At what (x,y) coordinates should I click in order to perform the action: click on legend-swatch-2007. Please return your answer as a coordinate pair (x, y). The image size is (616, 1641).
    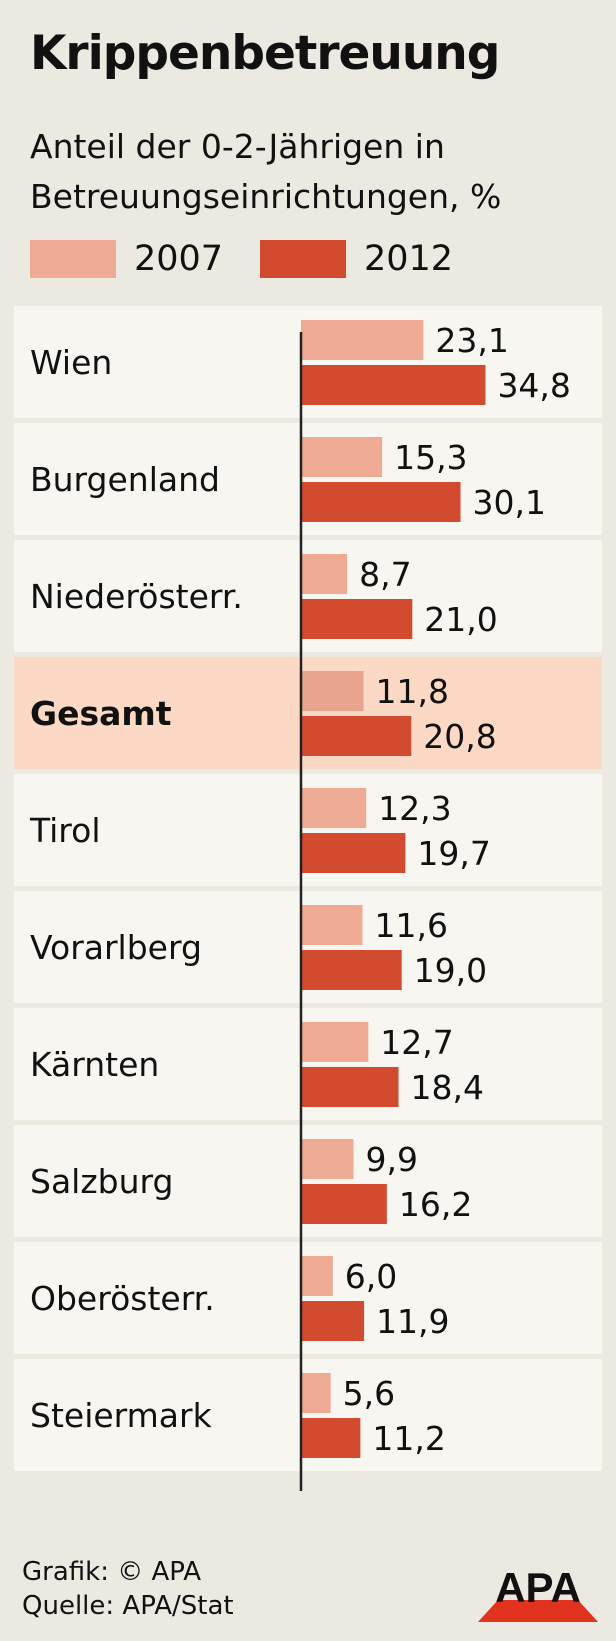
    Looking at the image, I should click on (73, 259).